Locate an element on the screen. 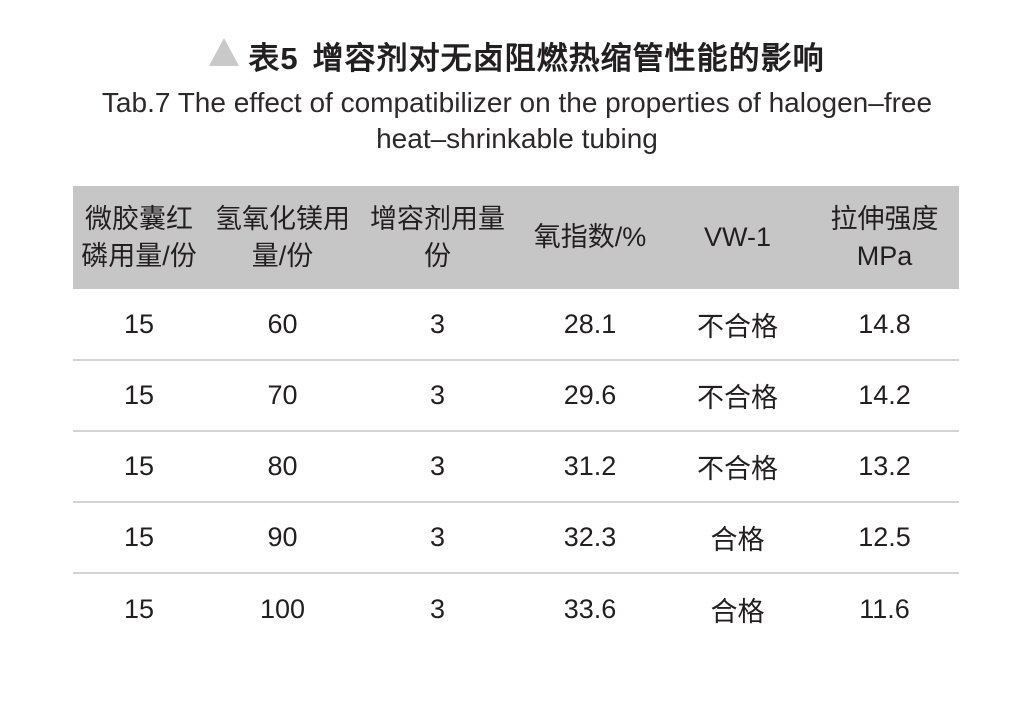  table-cell: 60 is located at coordinates (282, 325).